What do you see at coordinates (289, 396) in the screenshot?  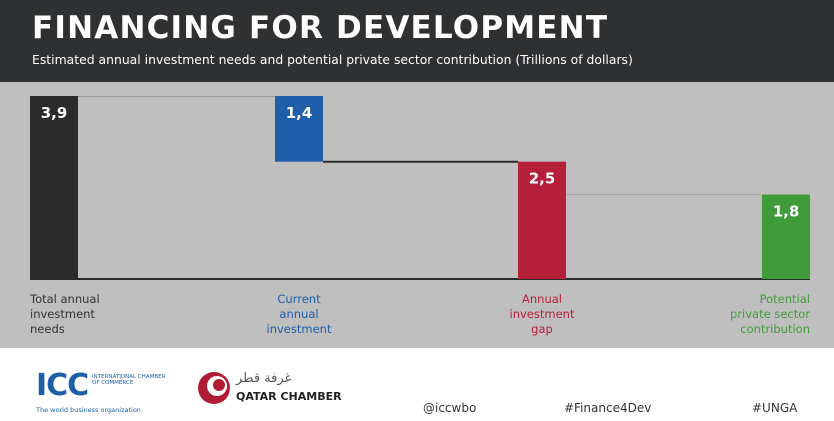 I see `qatar-chamber-name: QATAR CHAMBER` at bounding box center [289, 396].